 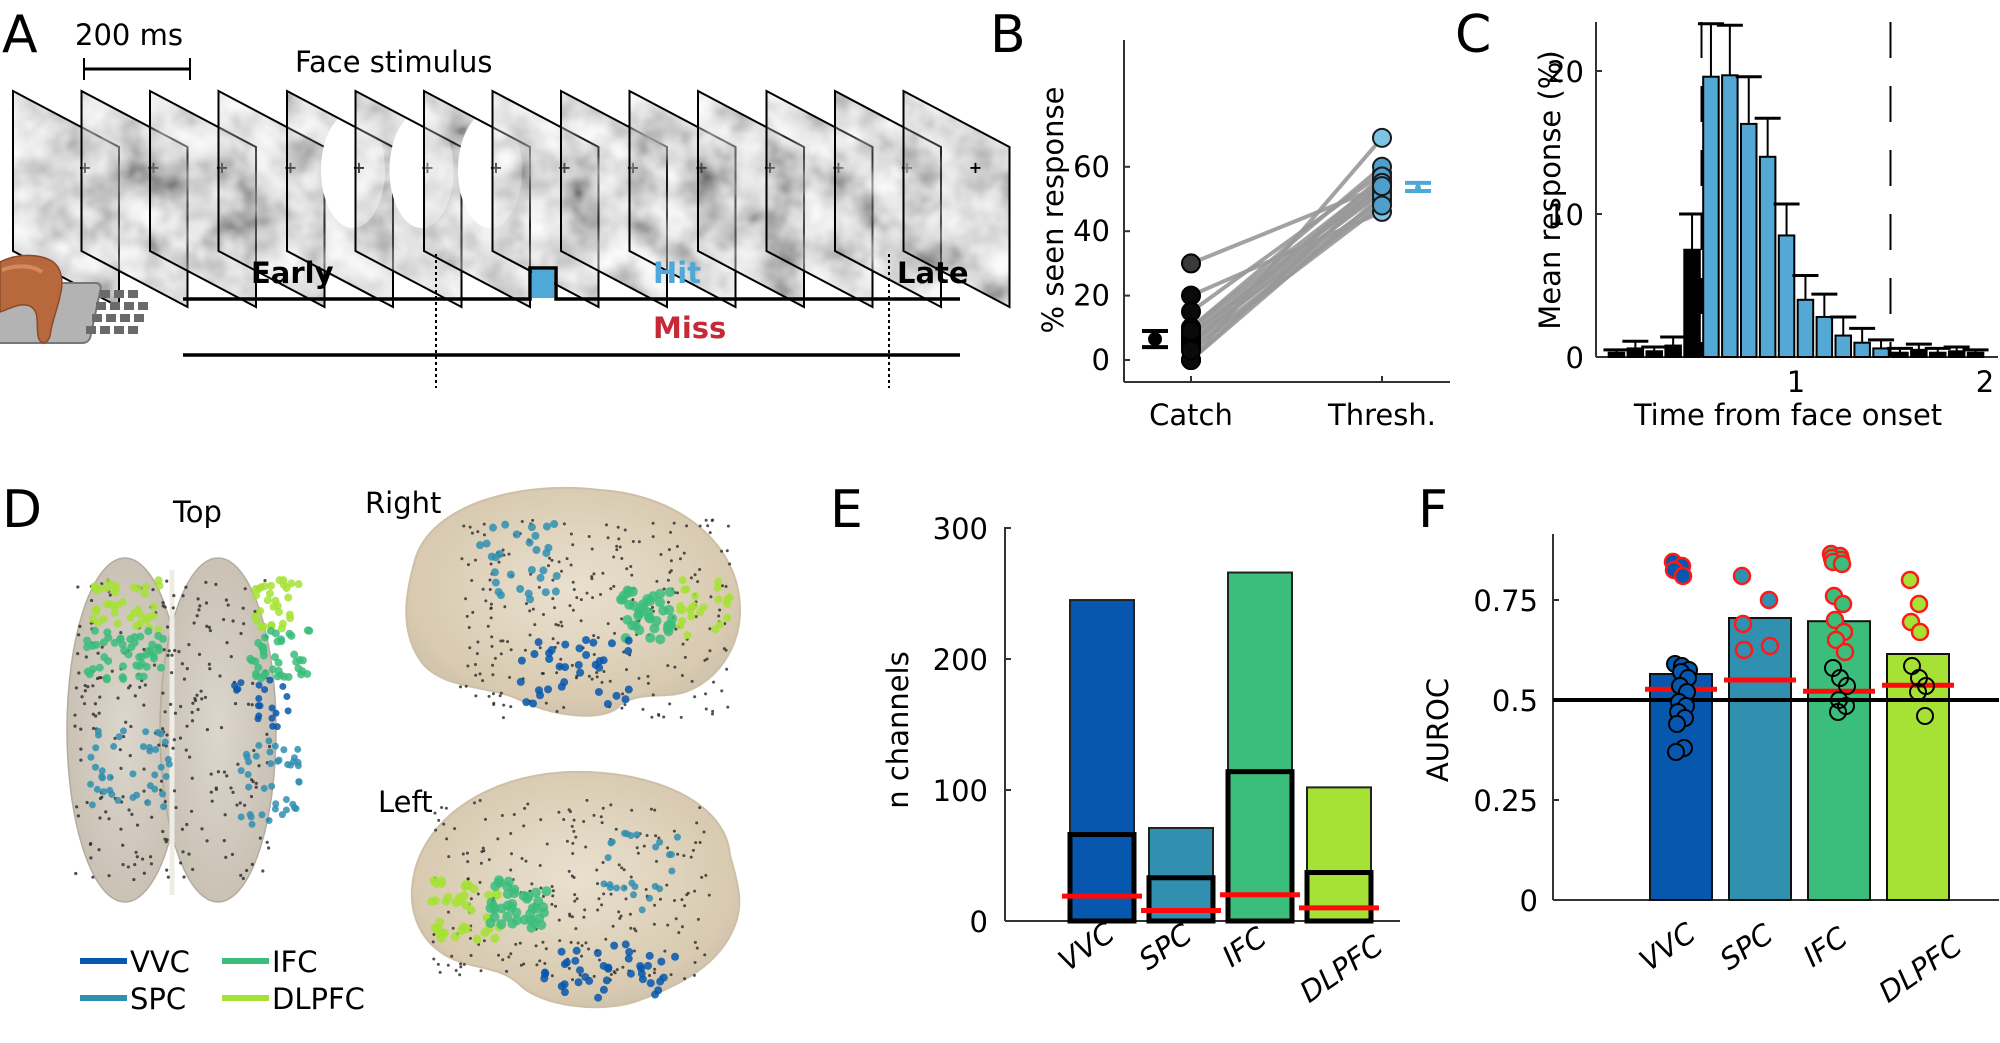 What do you see at coordinates (1769, 600) in the screenshot?
I see `significant-point` at bounding box center [1769, 600].